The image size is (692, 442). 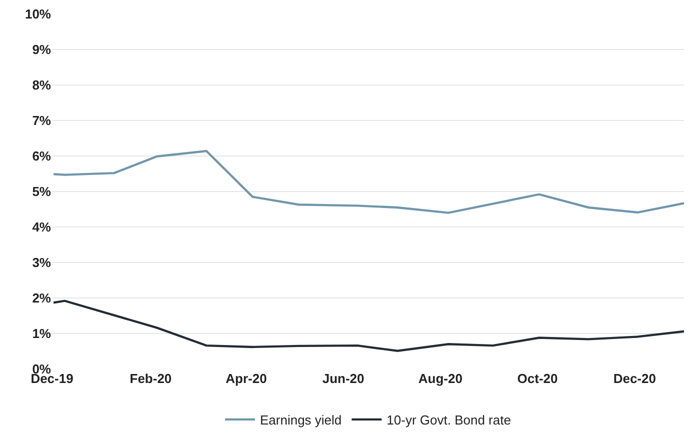 What do you see at coordinates (537, 378) in the screenshot?
I see `x-tick-label: Oct-20` at bounding box center [537, 378].